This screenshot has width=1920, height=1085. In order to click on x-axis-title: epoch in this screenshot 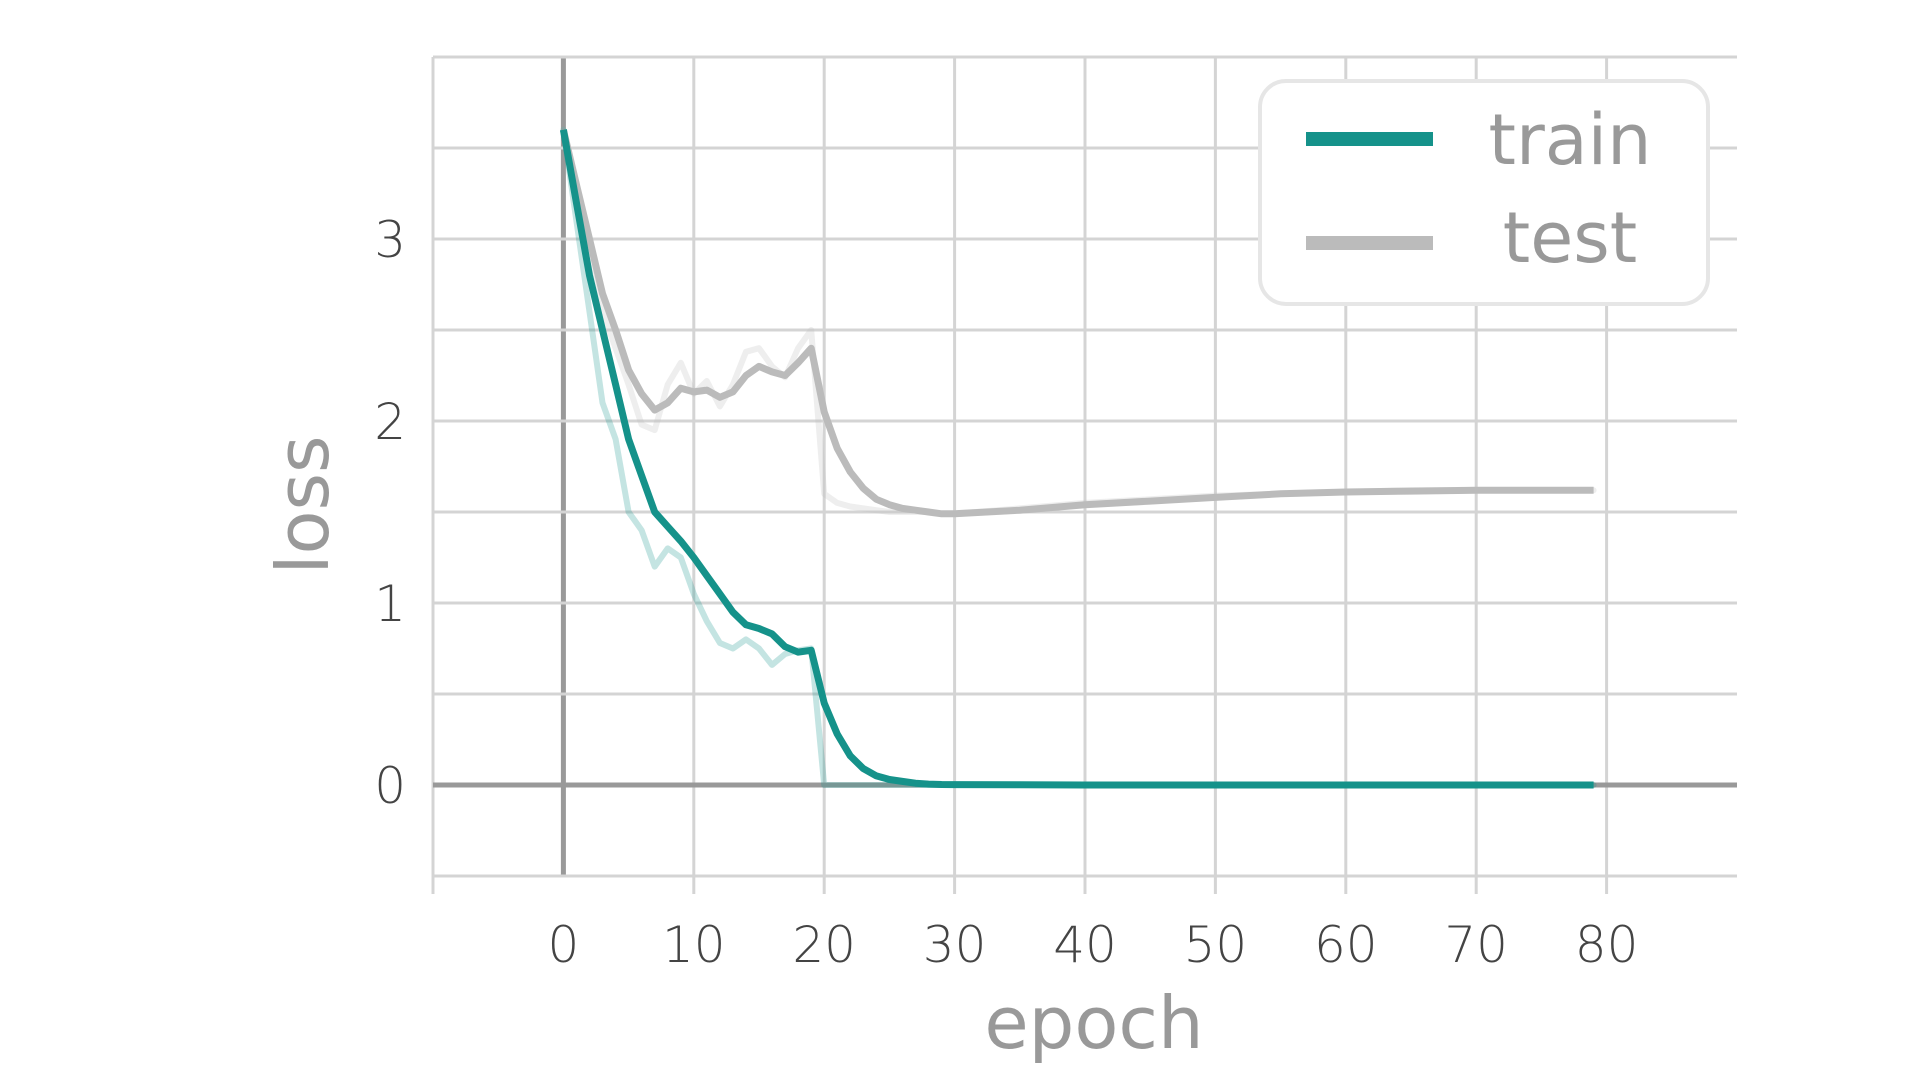, I will do `click(1093, 1023)`.